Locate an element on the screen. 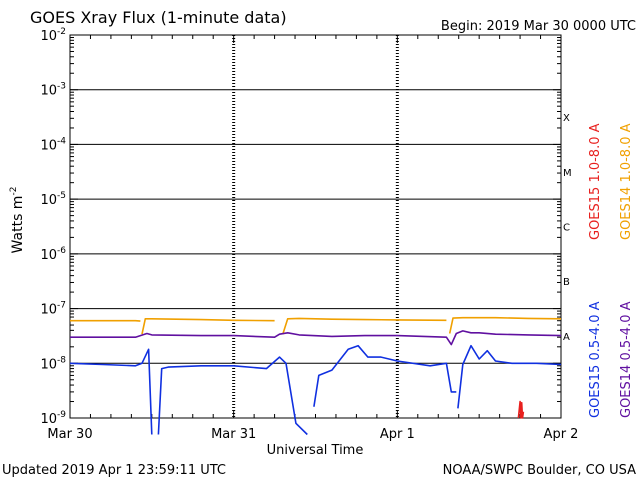 The height and width of the screenshot is (480, 640). legend-goes14-long: GOES14 1.0-8.0 A is located at coordinates (626, 181).